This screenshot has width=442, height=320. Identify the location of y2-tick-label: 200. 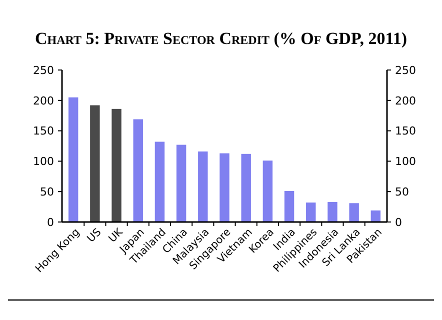
(405, 101).